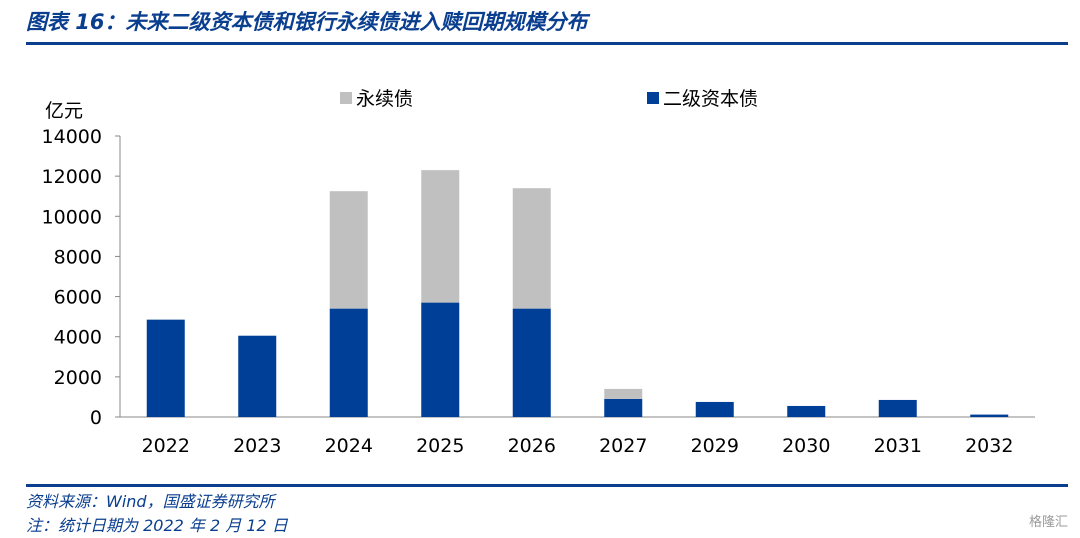 This screenshot has width=1080, height=538. What do you see at coordinates (78, 378) in the screenshot?
I see `y-tick-label: 2000` at bounding box center [78, 378].